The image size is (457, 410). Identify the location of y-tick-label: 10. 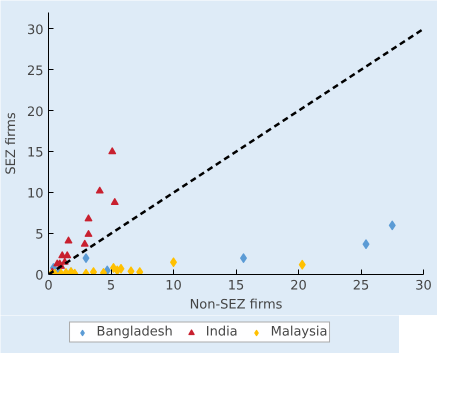
(35, 194).